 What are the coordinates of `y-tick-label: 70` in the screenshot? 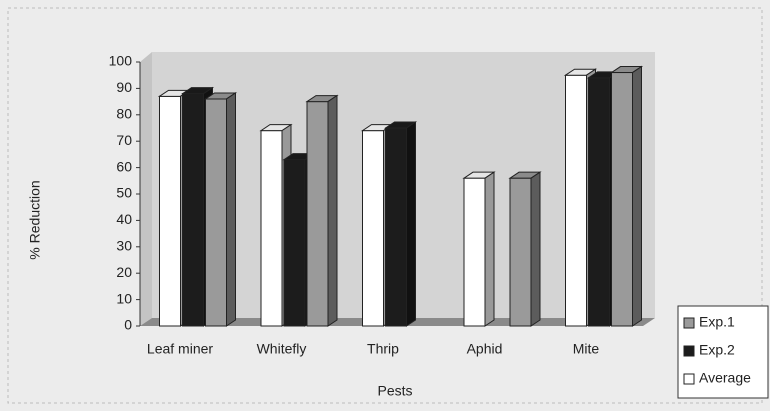 It's located at (124, 140).